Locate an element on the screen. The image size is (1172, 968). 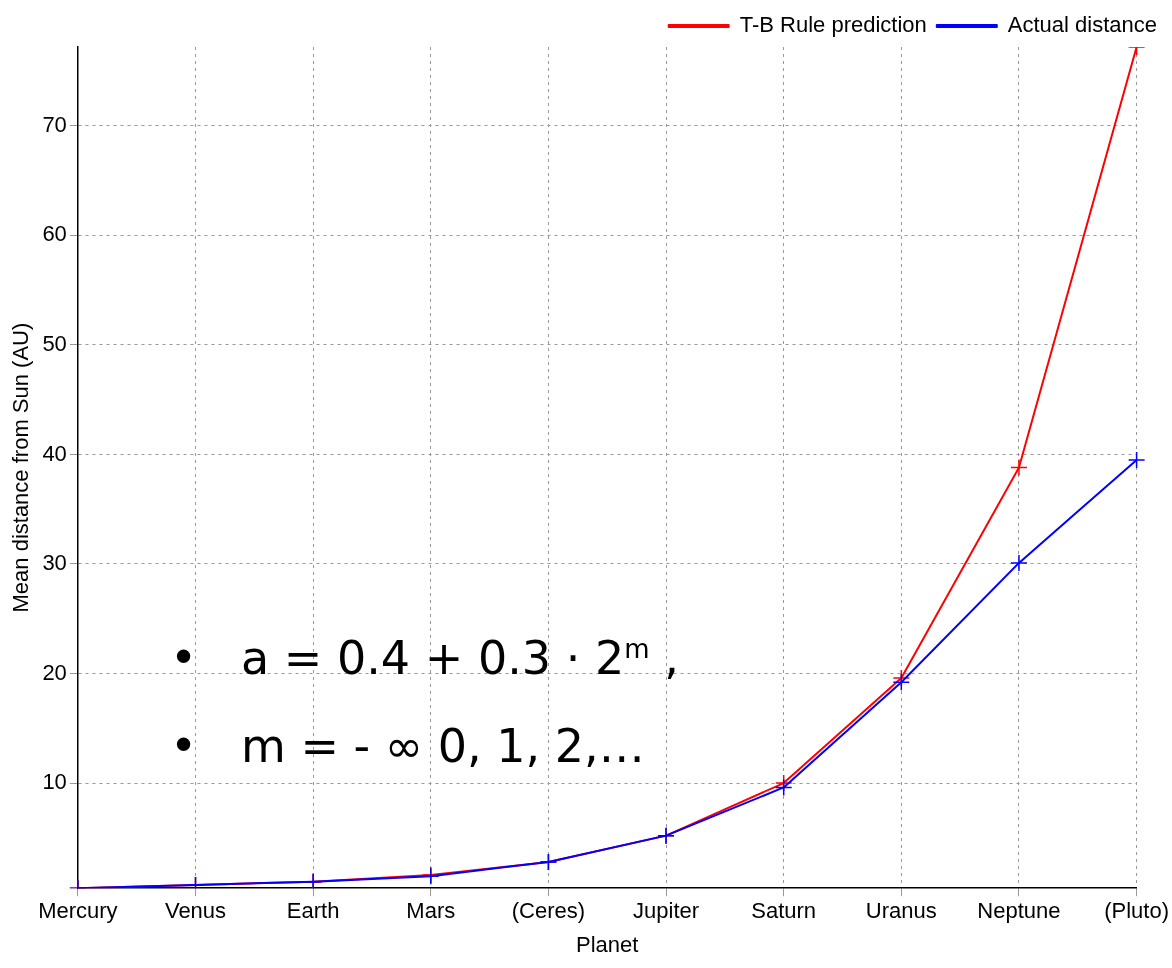
y-tick-label: 30 is located at coordinates (54, 563).